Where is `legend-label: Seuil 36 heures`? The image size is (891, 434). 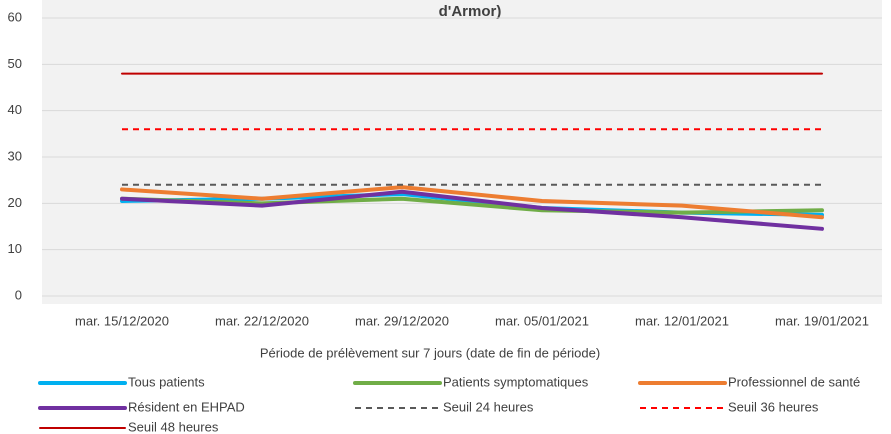 legend-label: Seuil 36 heures is located at coordinates (773, 406).